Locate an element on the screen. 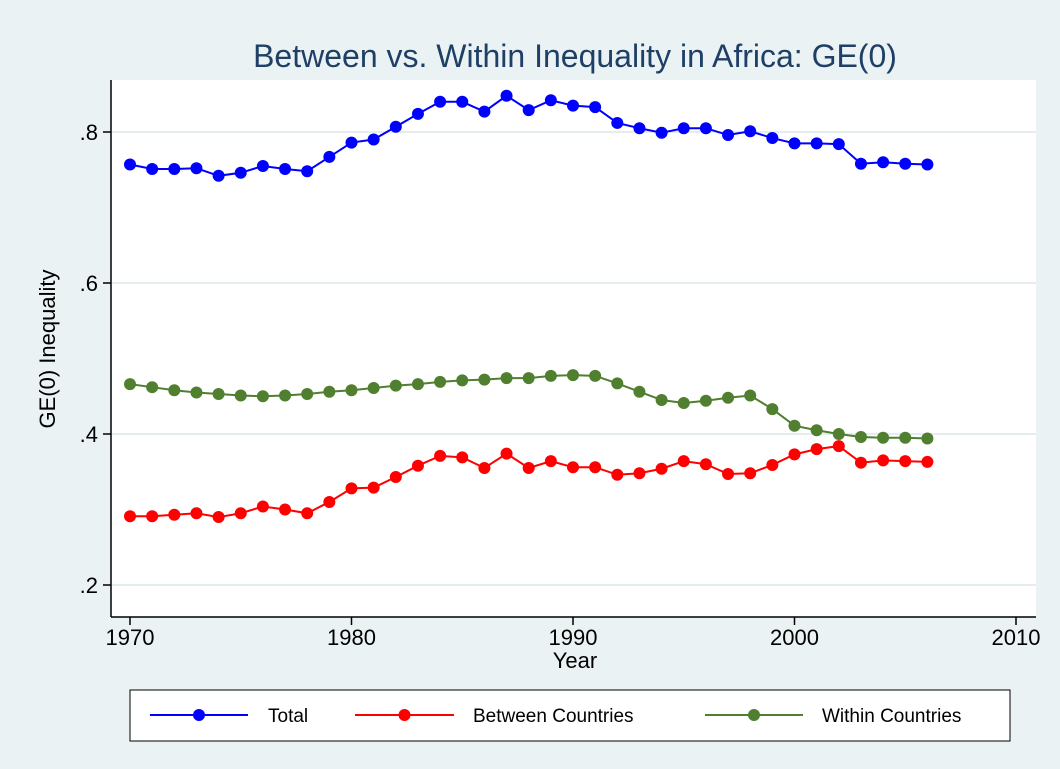  x-tick-label: 2000 is located at coordinates (794, 637).